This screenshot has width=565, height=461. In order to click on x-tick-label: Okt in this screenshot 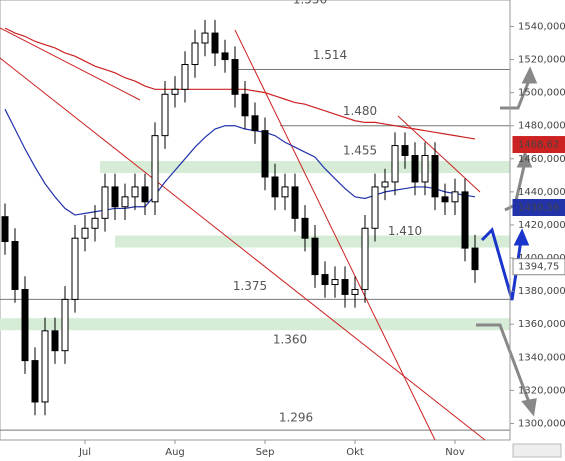, I will do `click(355, 452)`.